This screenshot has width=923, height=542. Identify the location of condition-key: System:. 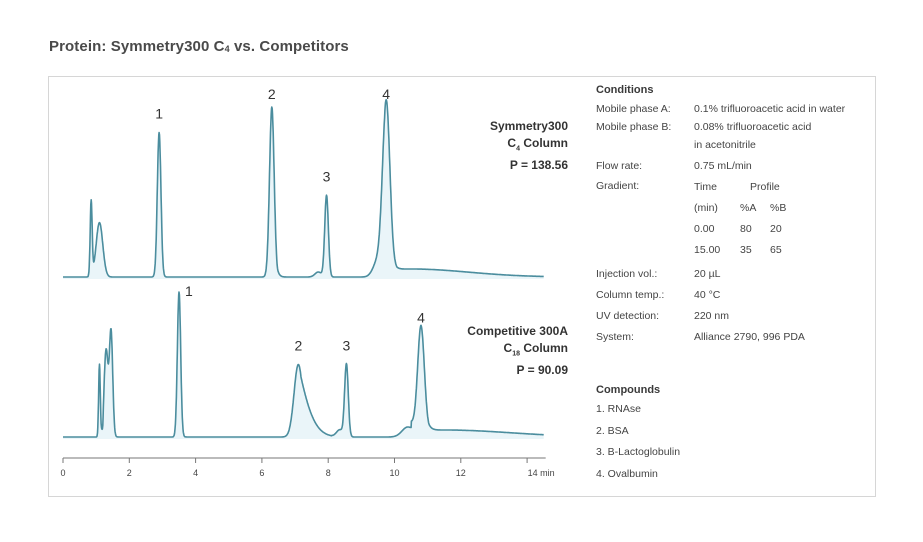
(615, 337).